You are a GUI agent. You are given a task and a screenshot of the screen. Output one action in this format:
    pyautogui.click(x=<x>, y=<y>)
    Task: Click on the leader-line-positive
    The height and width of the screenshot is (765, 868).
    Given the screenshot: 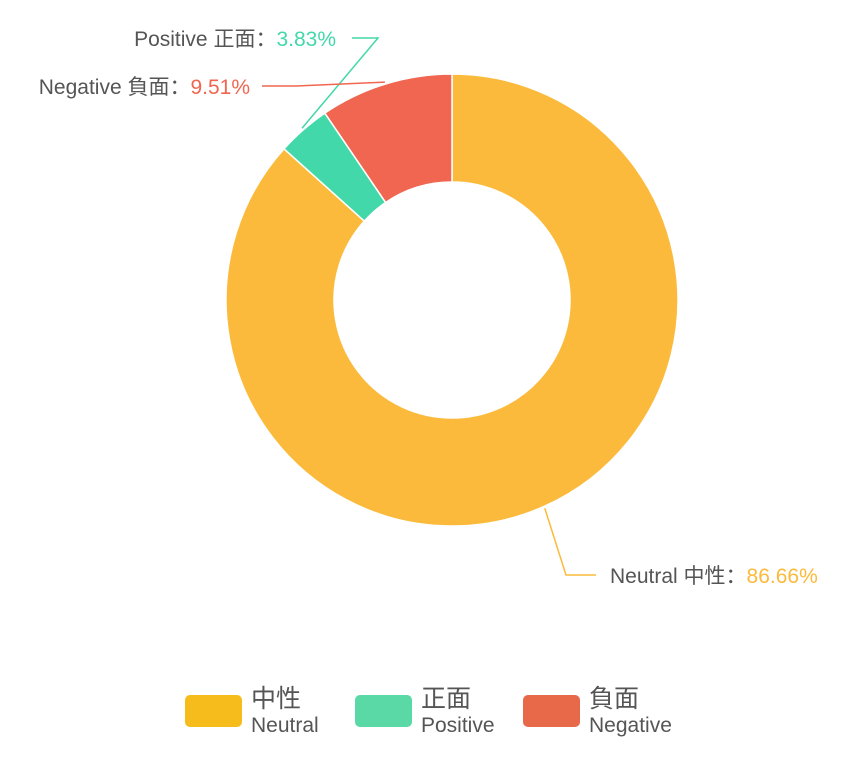 What is the action you would take?
    pyautogui.click(x=340, y=83)
    